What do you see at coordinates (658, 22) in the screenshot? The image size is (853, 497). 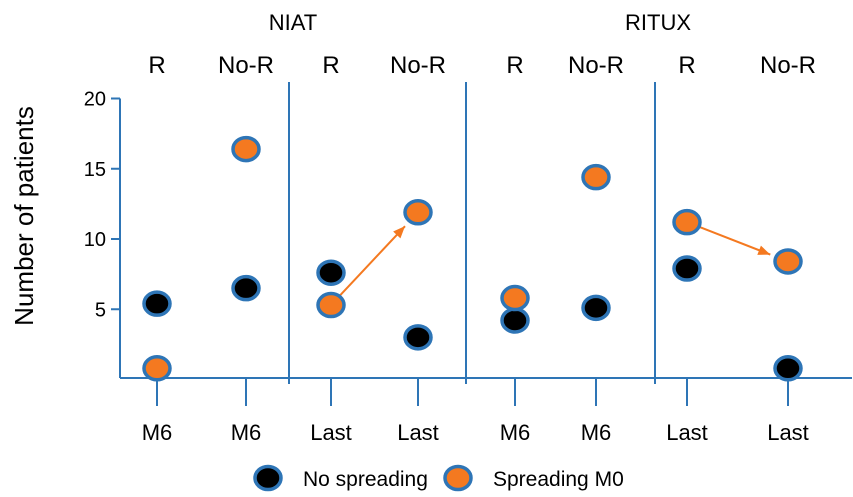 I see `group-title-ritux: RITUX` at bounding box center [658, 22].